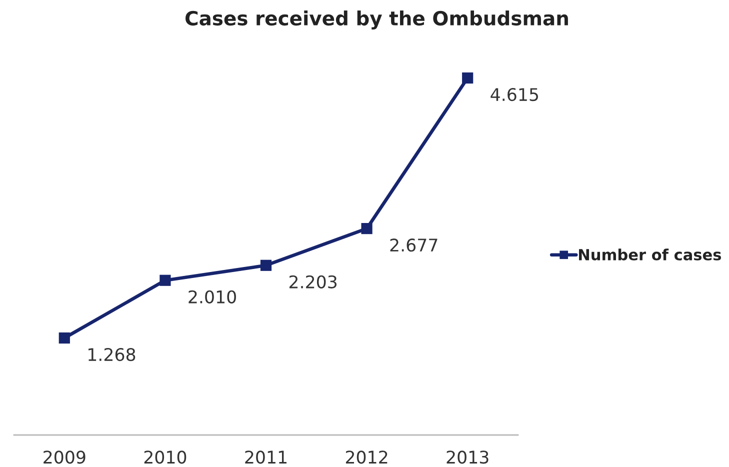 The image size is (729, 467). What do you see at coordinates (65, 457) in the screenshot?
I see `x-tick-label: 2009` at bounding box center [65, 457].